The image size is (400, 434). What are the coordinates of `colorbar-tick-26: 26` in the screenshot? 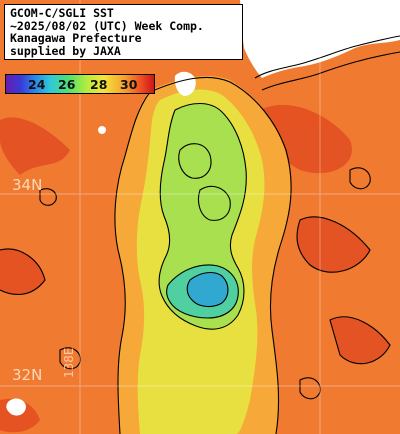 It's located at (67, 84).